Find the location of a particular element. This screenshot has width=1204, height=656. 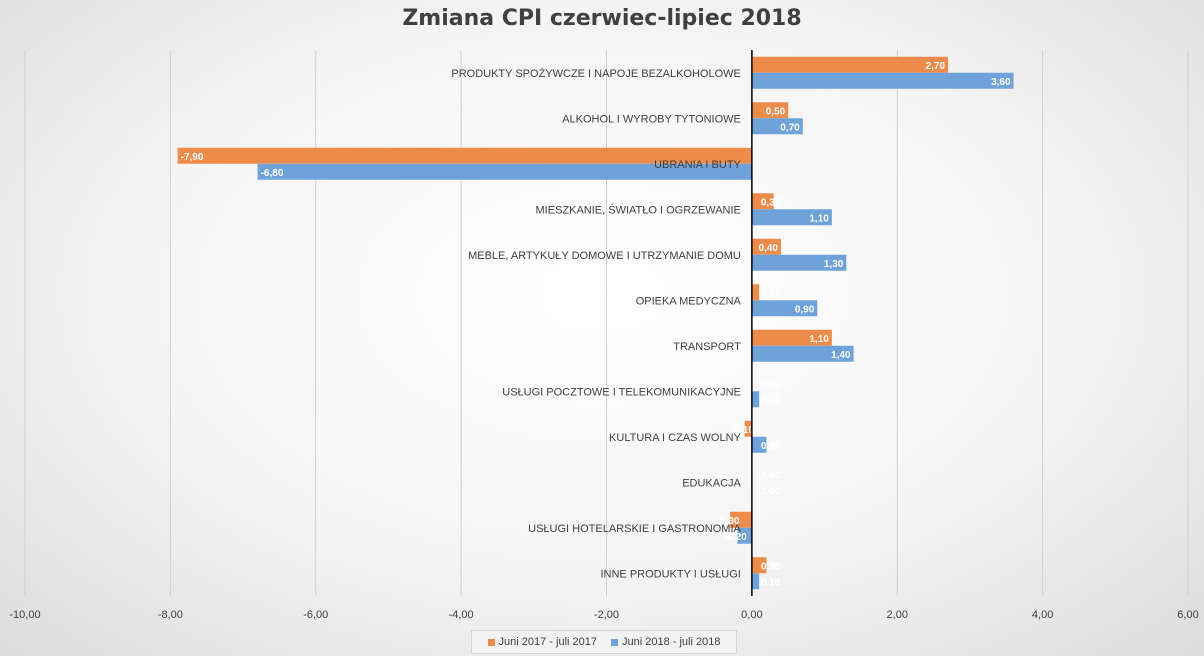

x-tick-label: 2,00 is located at coordinates (897, 615).